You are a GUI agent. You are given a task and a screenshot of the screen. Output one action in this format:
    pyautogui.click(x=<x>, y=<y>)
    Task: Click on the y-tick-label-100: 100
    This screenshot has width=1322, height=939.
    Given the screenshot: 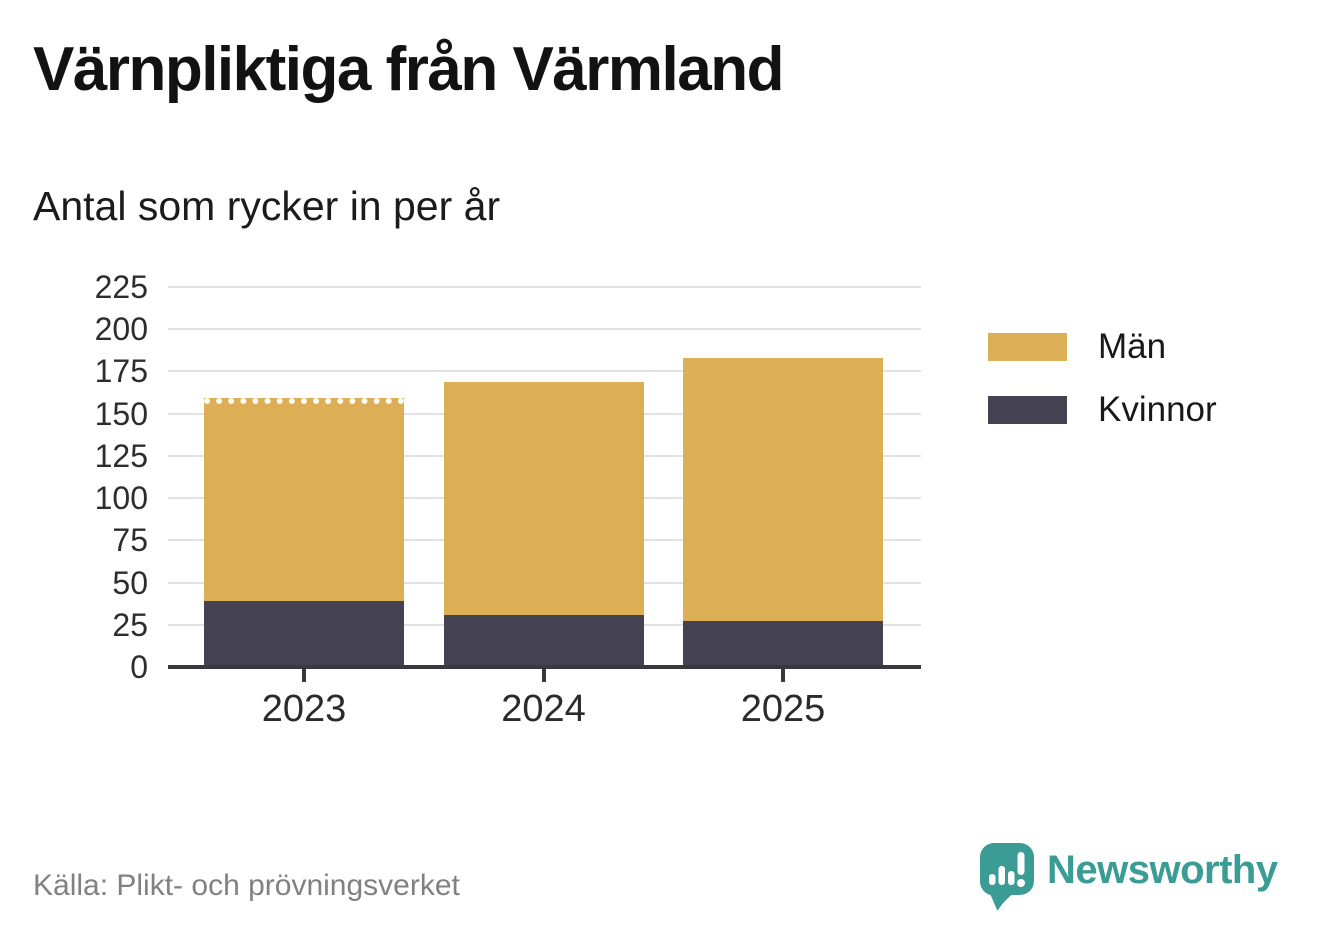 What is the action you would take?
    pyautogui.click(x=121, y=498)
    